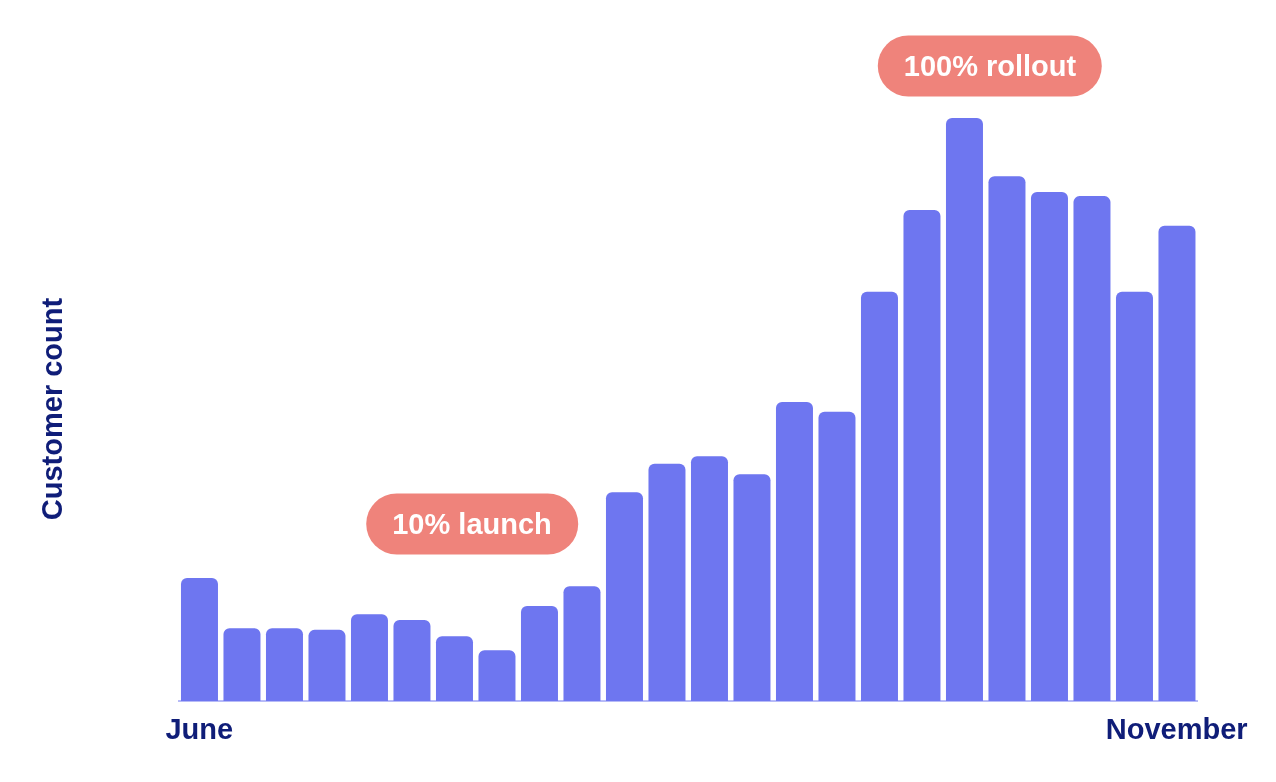  Describe the element at coordinates (1176, 729) in the screenshot. I see `x-tick-label: November` at that location.